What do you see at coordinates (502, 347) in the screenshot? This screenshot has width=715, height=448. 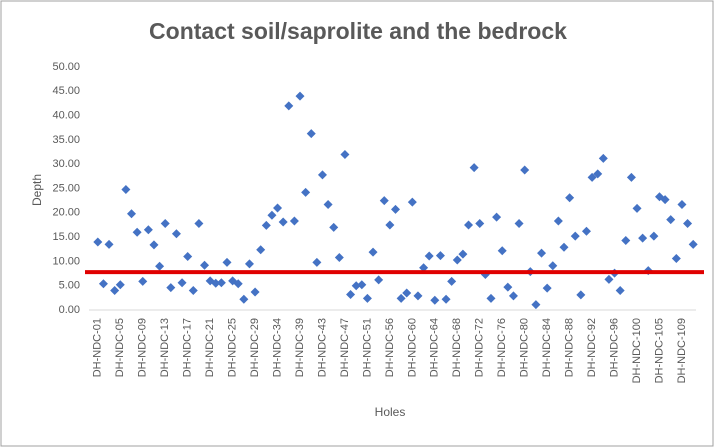 I see `x-tick-label: DH-NDC-76` at bounding box center [502, 347].